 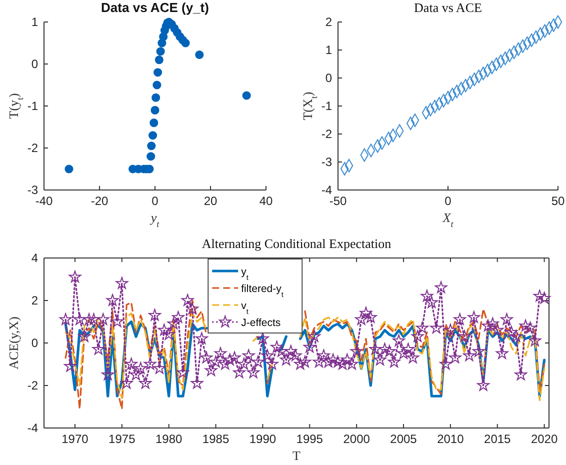 I want to click on chart-title: Data vs ACE, so click(x=448, y=7).